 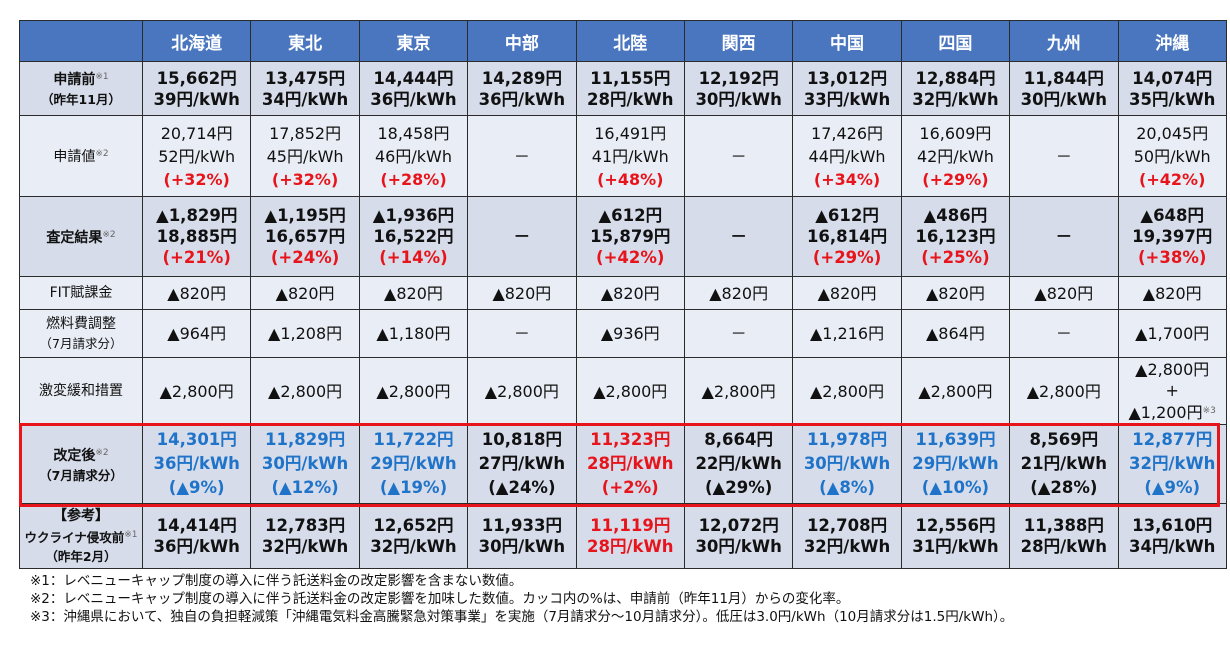 What do you see at coordinates (522, 391) in the screenshot?
I see `value-cell-中部: ▲2,800円` at bounding box center [522, 391].